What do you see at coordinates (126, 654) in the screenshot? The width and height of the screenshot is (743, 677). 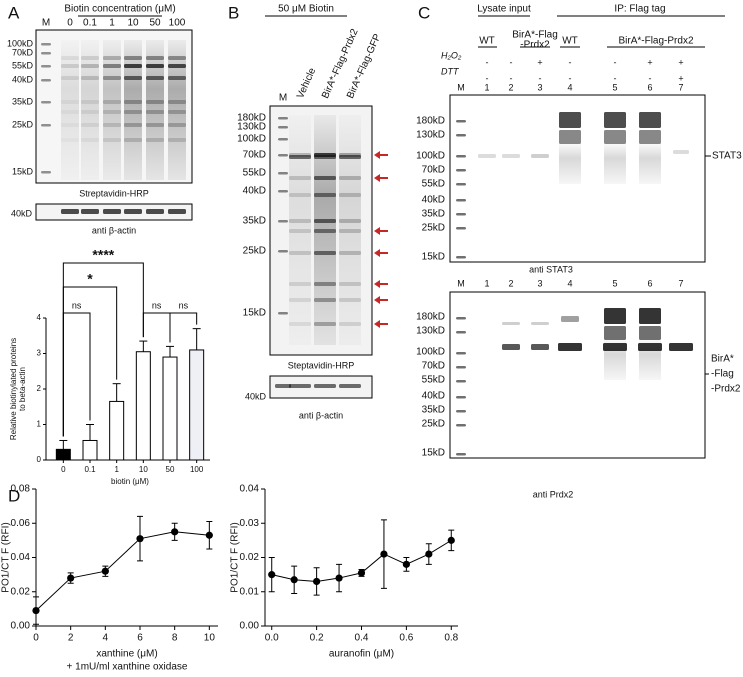 I see `x-axis-label: xanthine (μM)` at bounding box center [126, 654].